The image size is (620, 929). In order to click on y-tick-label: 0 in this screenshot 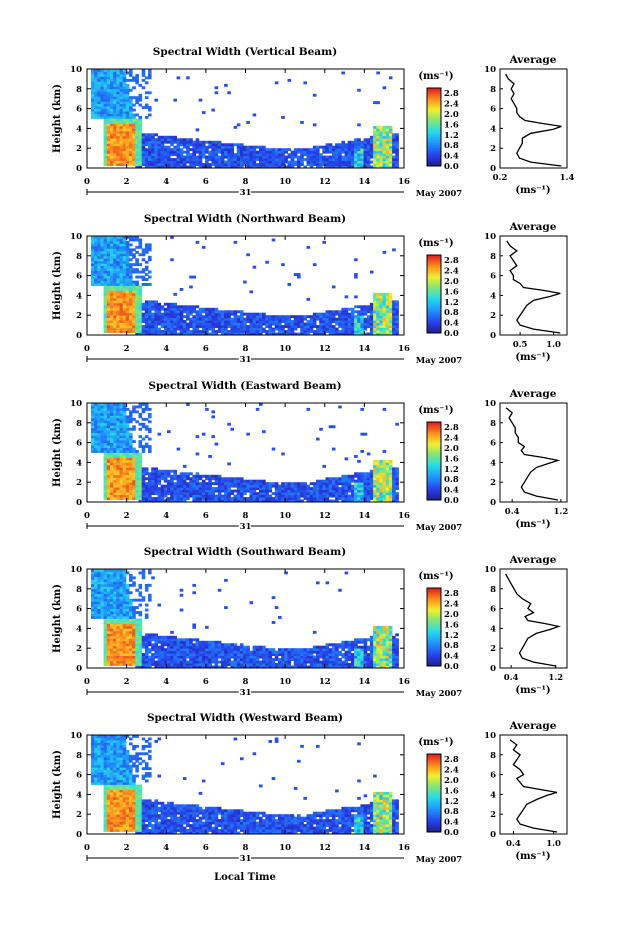, I will do `click(79, 336)`.